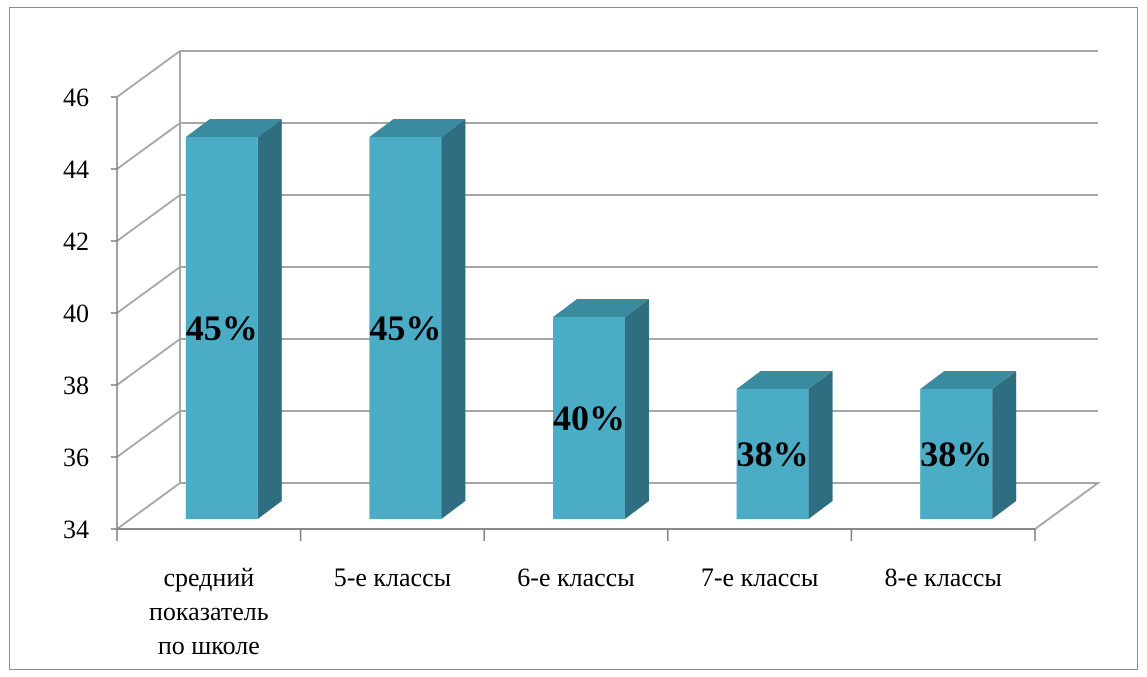 This screenshot has width=1147, height=677. Describe the element at coordinates (76, 457) in the screenshot. I see `y-tick-label: 36` at that location.